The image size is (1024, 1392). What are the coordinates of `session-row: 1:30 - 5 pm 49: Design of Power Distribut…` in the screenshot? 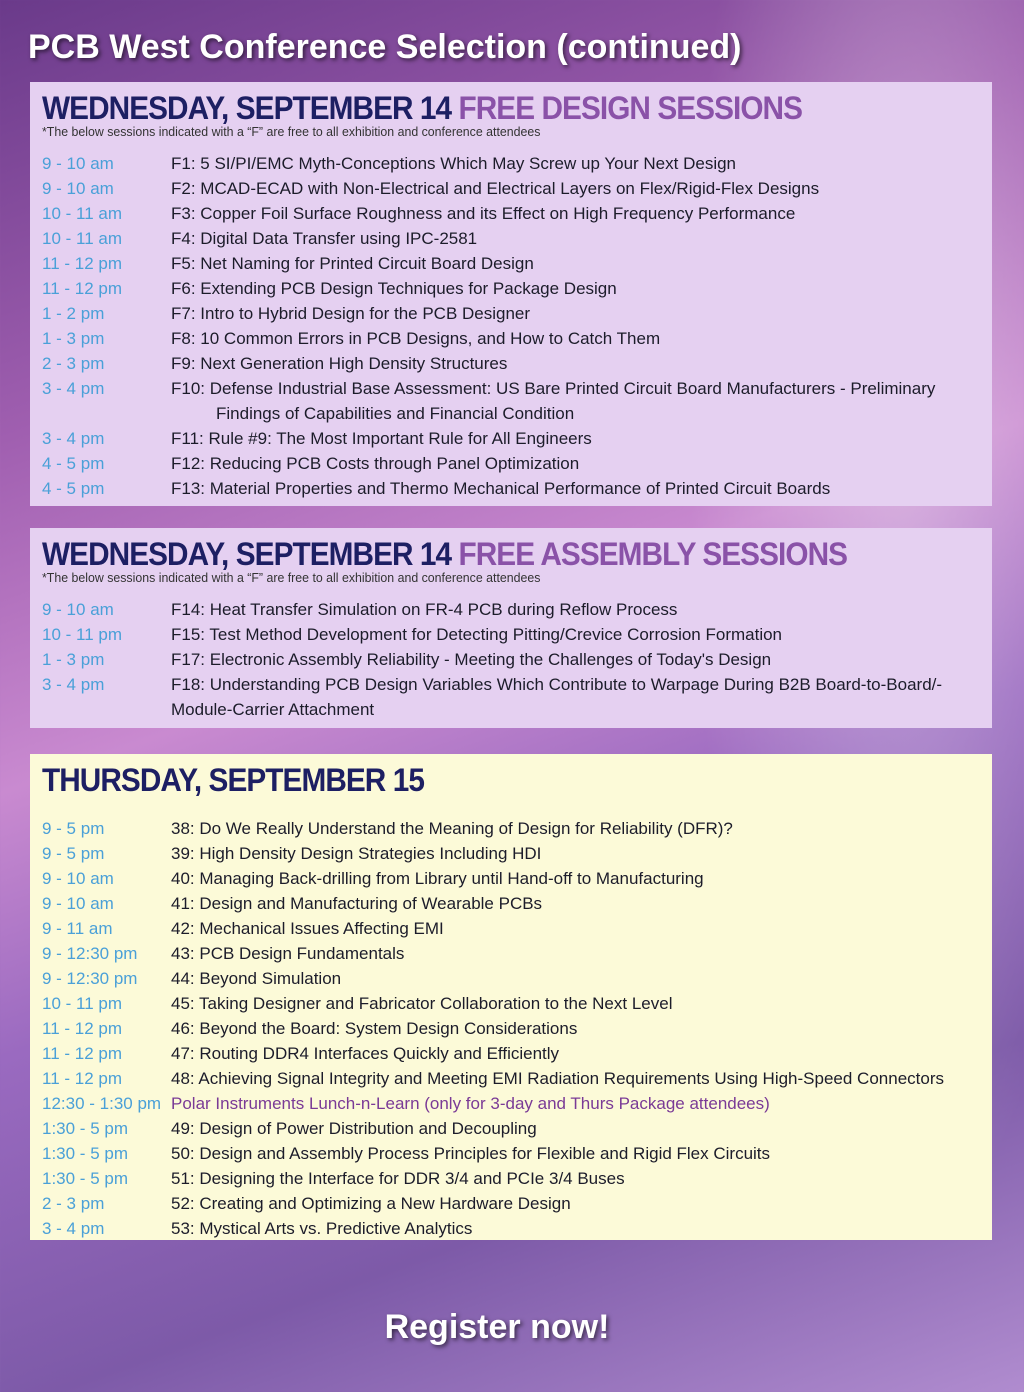 It's located at (511, 1128).